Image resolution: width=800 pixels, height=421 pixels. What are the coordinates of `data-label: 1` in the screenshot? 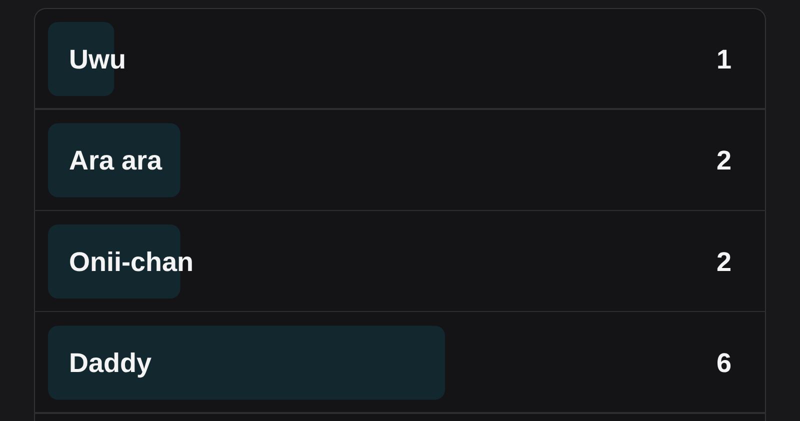 It's located at (724, 59).